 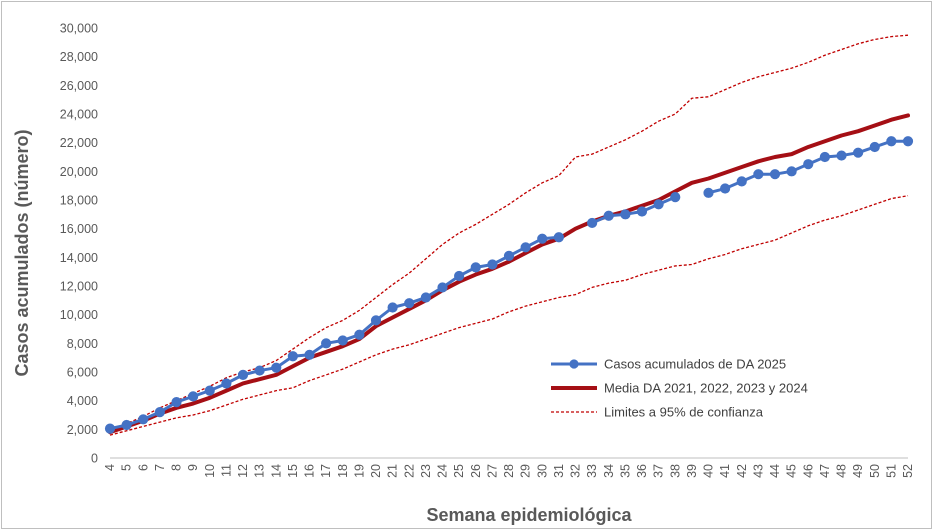 What do you see at coordinates (22, 252) in the screenshot?
I see `y-axis-title: Casos acumulados (número)` at bounding box center [22, 252].